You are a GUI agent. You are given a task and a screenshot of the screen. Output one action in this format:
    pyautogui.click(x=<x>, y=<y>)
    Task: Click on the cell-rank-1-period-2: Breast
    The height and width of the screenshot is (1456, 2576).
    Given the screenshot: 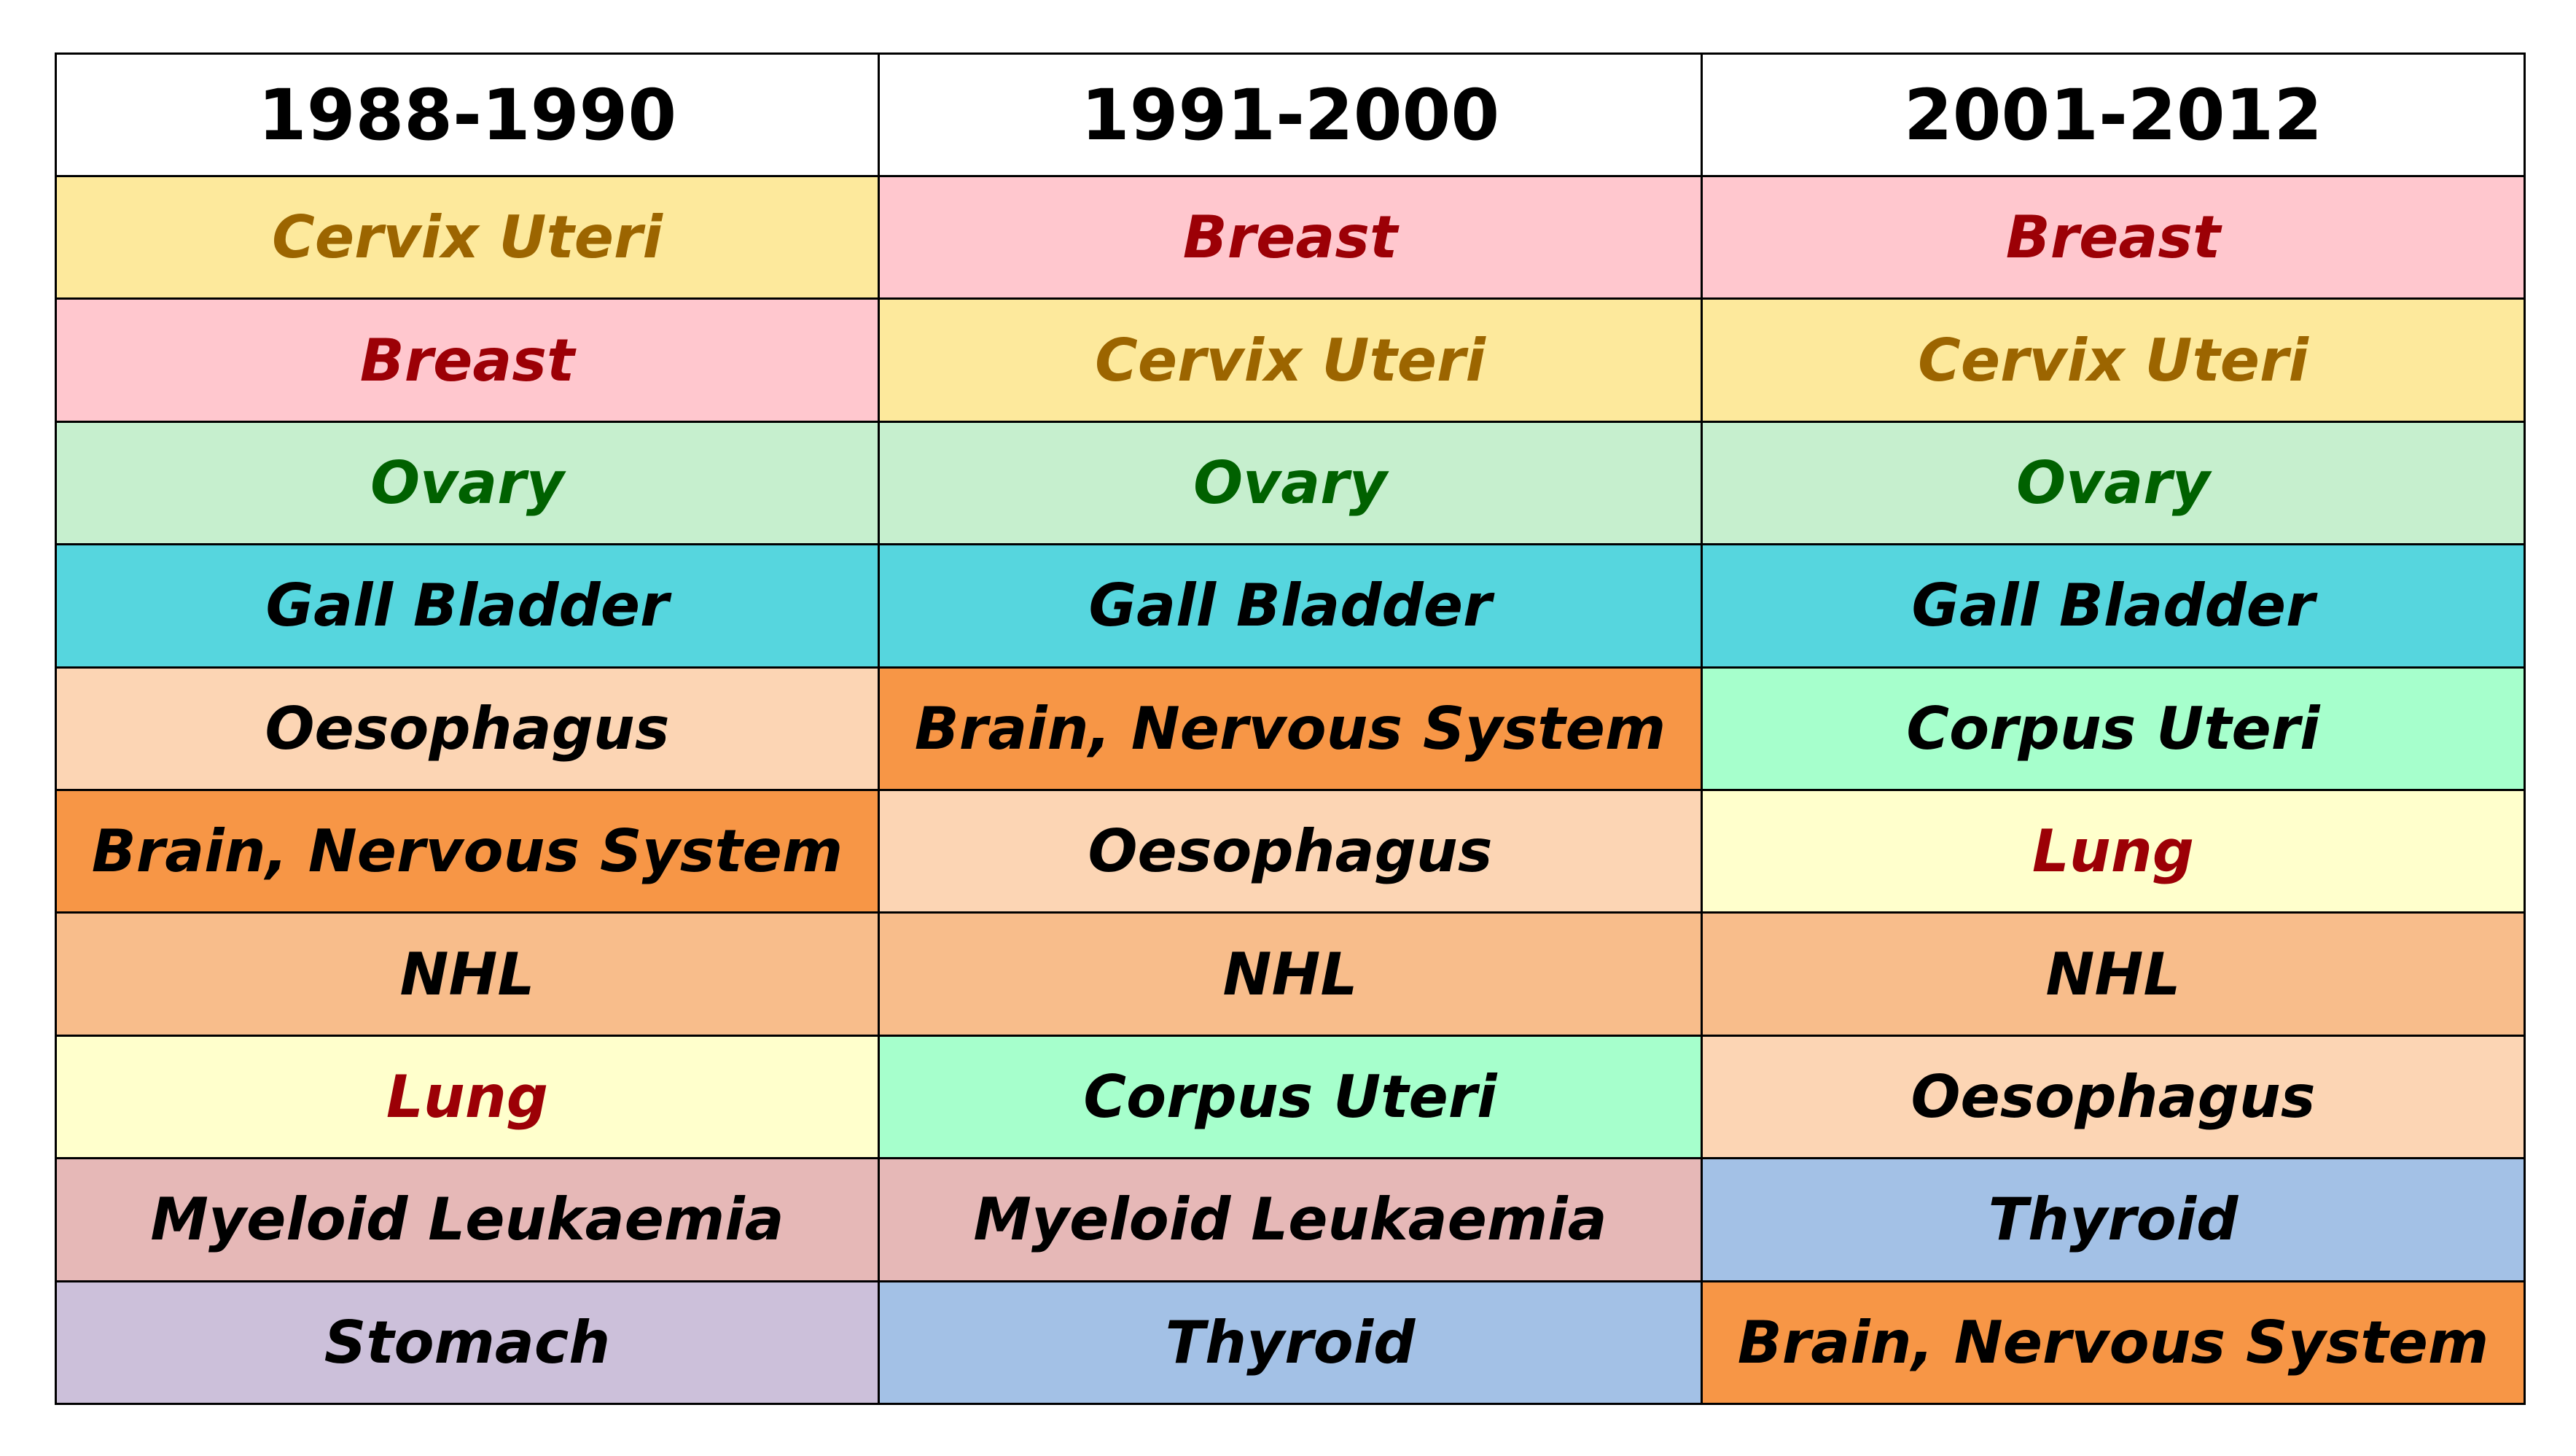 What is the action you would take?
    pyautogui.click(x=1290, y=237)
    